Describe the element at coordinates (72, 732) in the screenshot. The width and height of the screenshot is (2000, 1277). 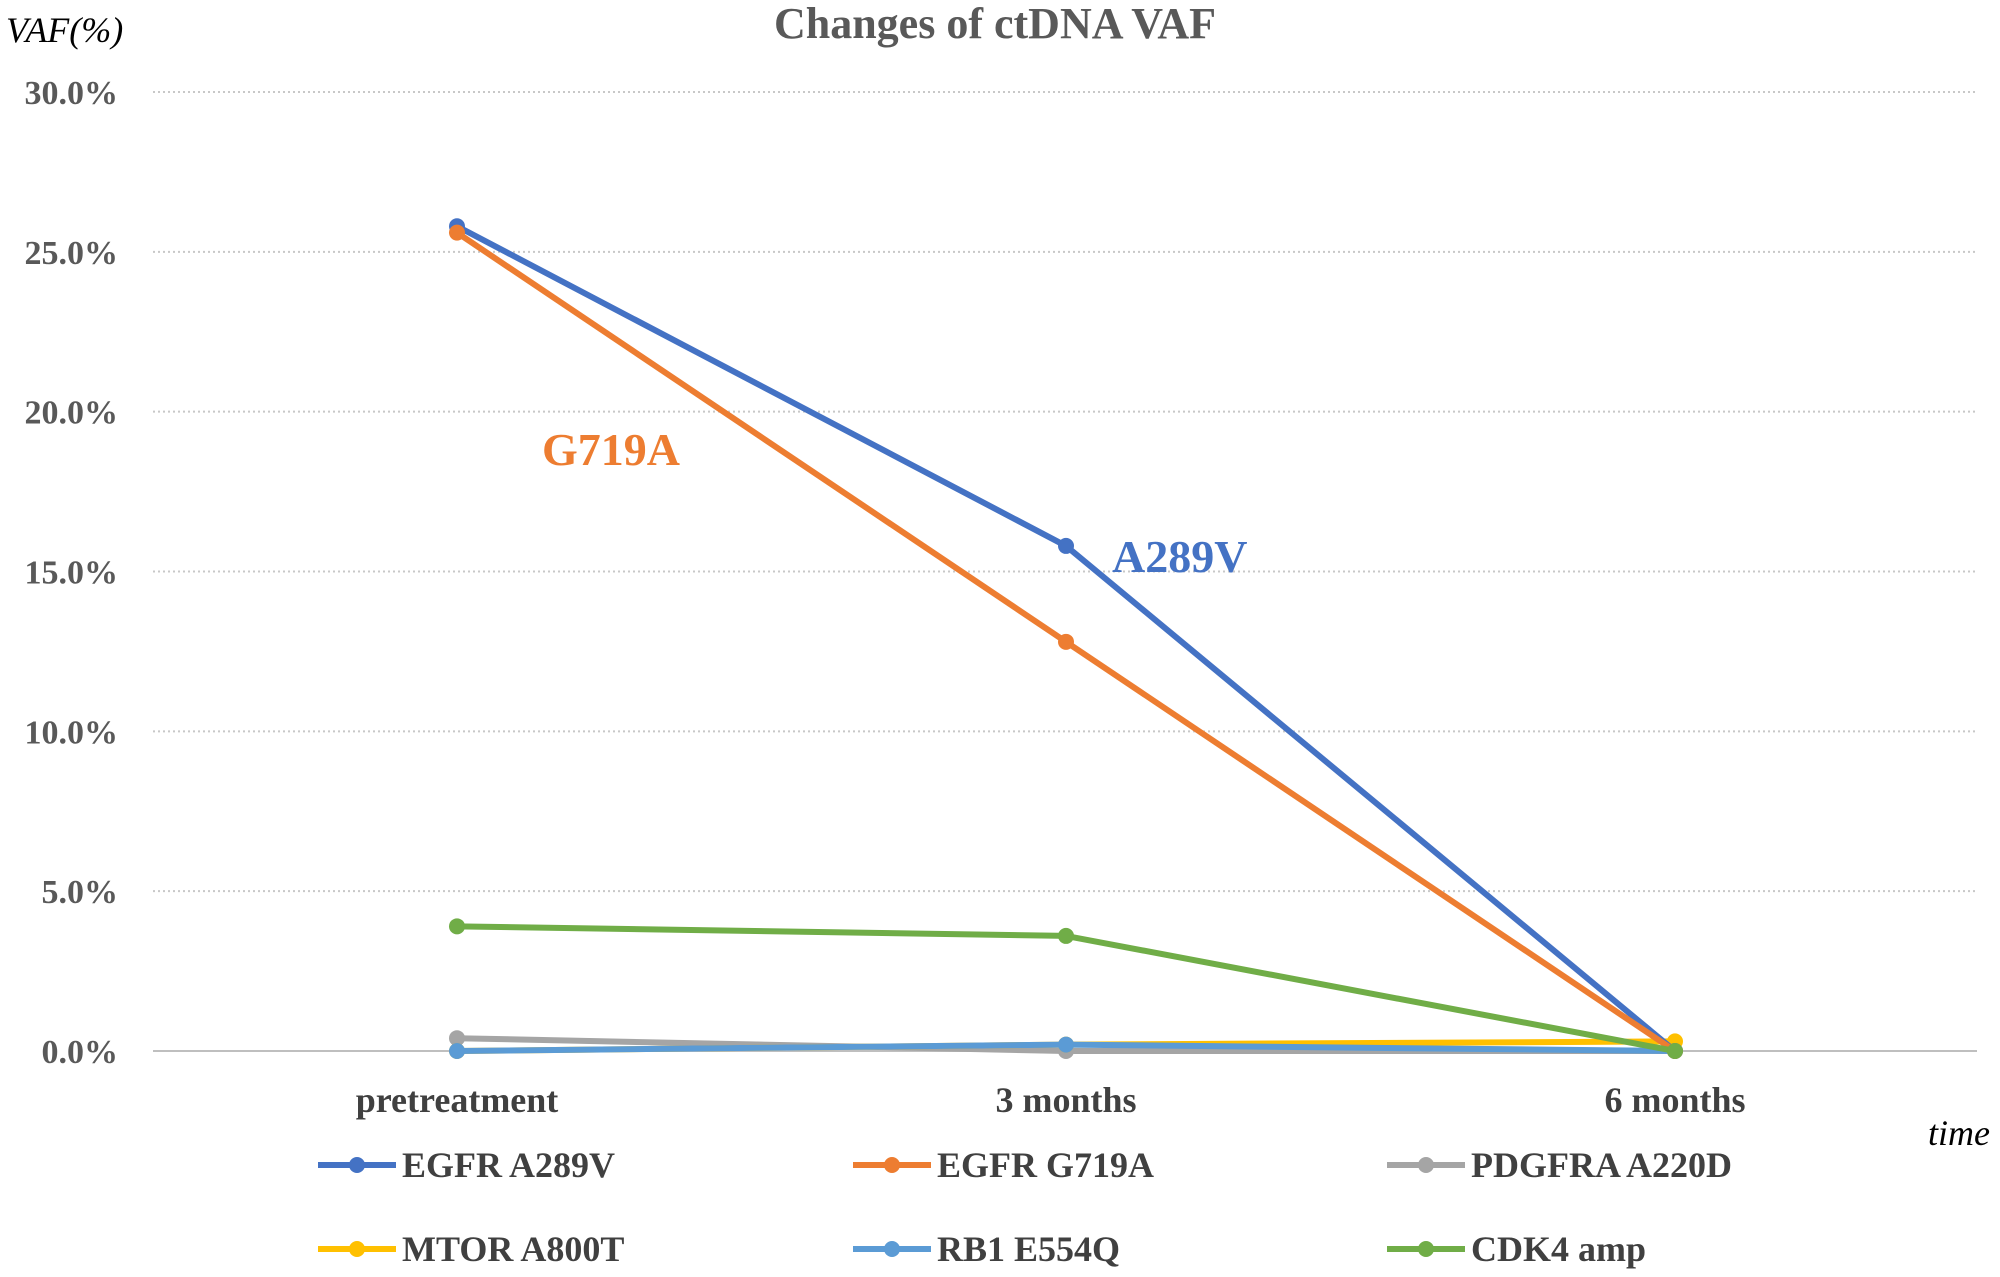
I see `y-tick-label: 10.0%` at that location.